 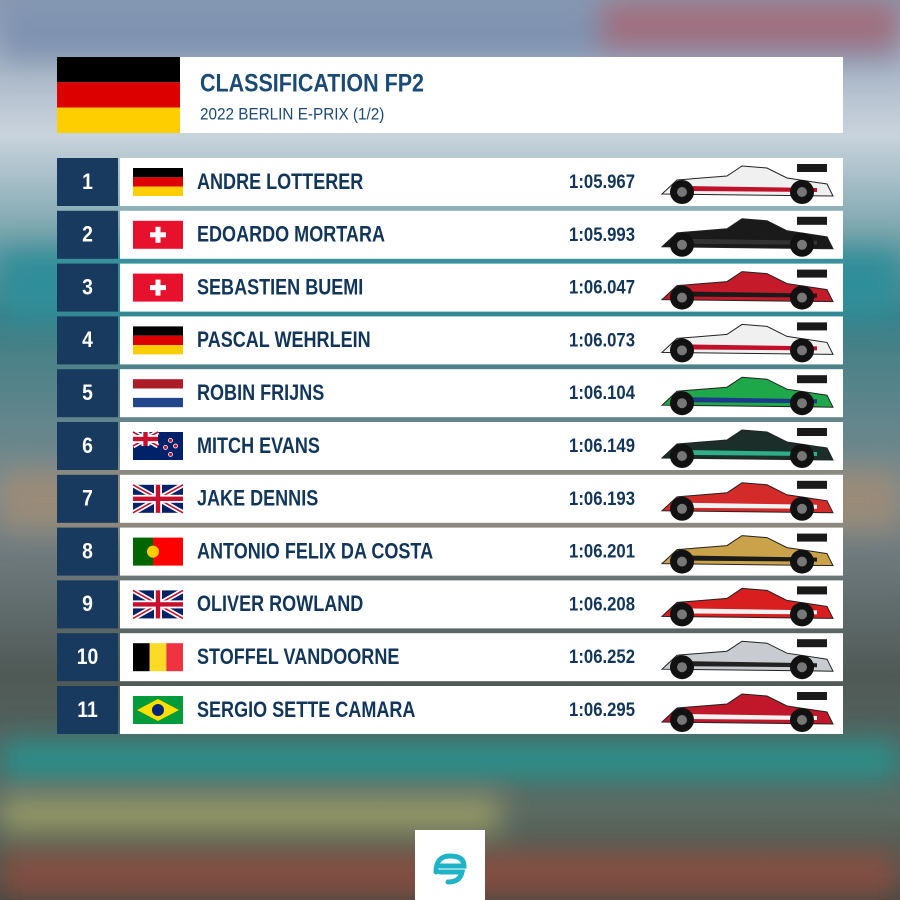 I want to click on driver-name: ANTONIO FELIX DA COSTA, so click(x=315, y=552).